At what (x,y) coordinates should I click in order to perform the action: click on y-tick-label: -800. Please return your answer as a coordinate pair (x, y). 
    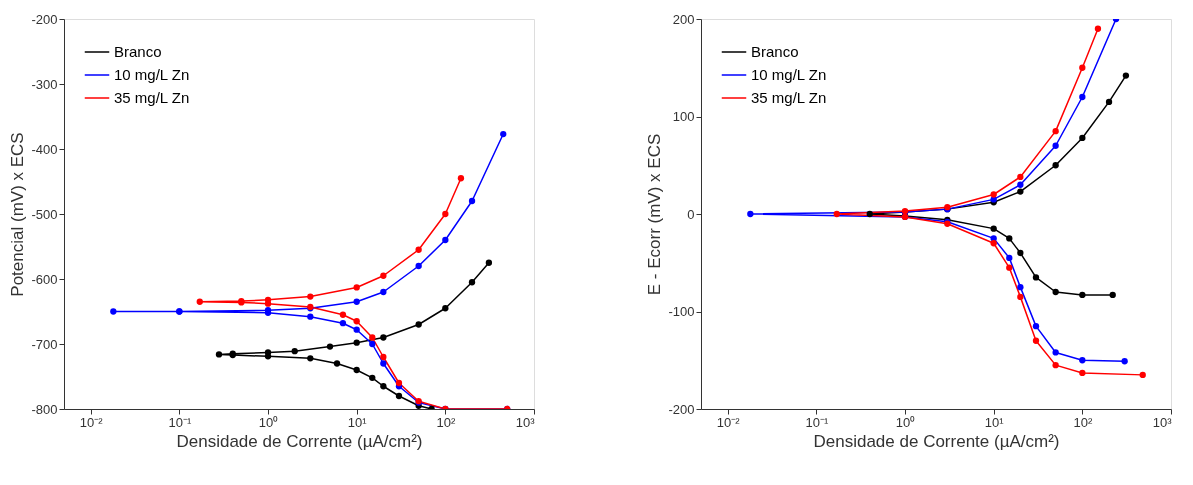
    Looking at the image, I should click on (44, 409).